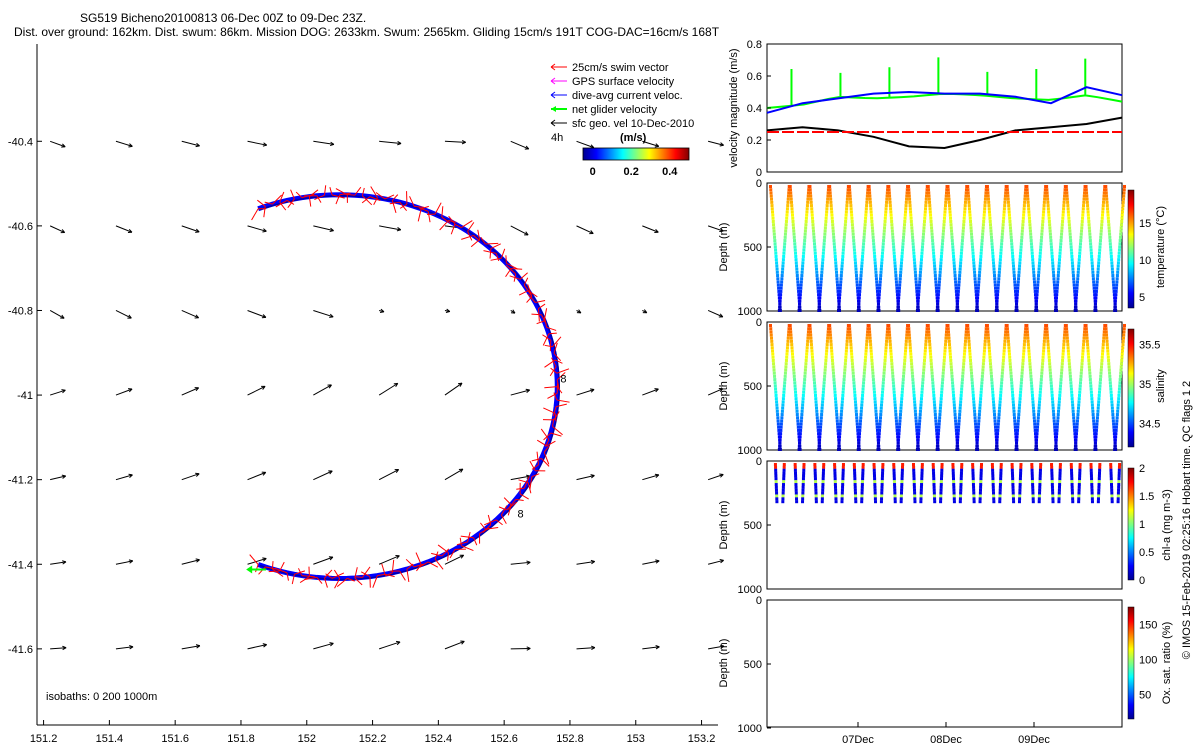 This screenshot has height=750, width=1200. I want to click on sfc-velocity-vector, so click(57, 144).